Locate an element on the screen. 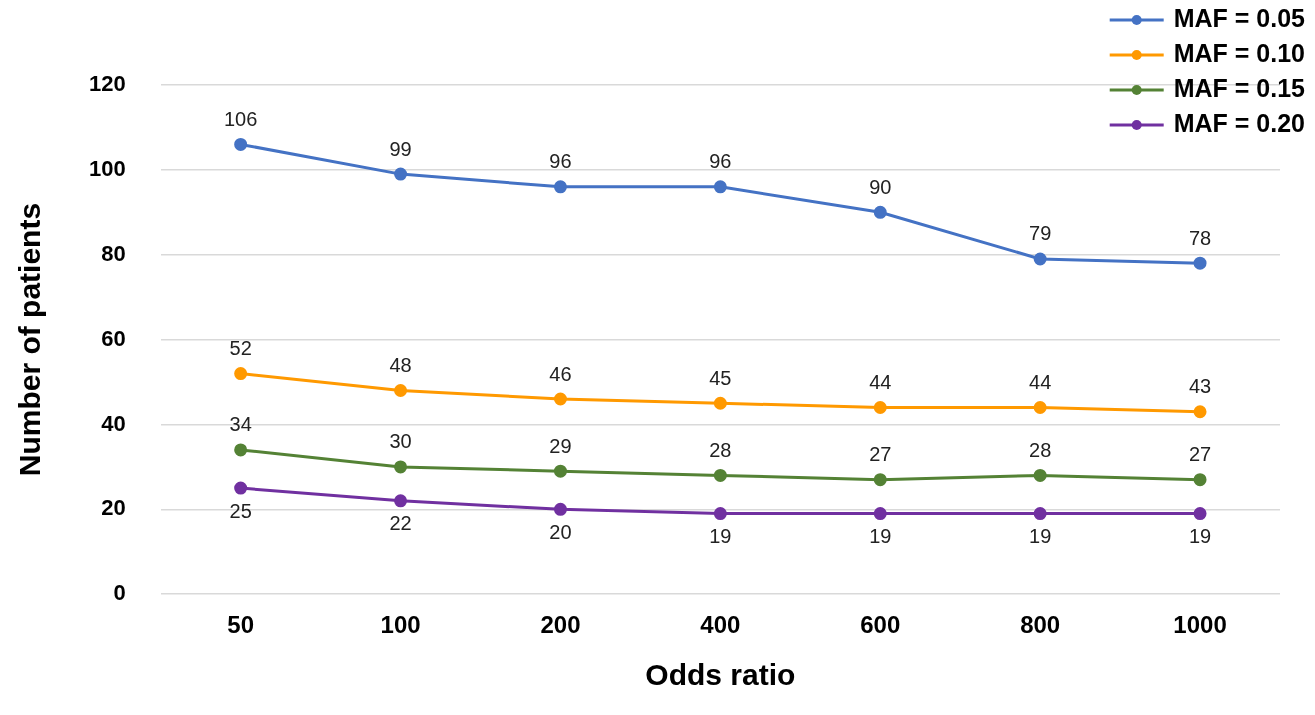 The height and width of the screenshot is (715, 1315). legend-label: MAF = 0.15 is located at coordinates (1239, 87).